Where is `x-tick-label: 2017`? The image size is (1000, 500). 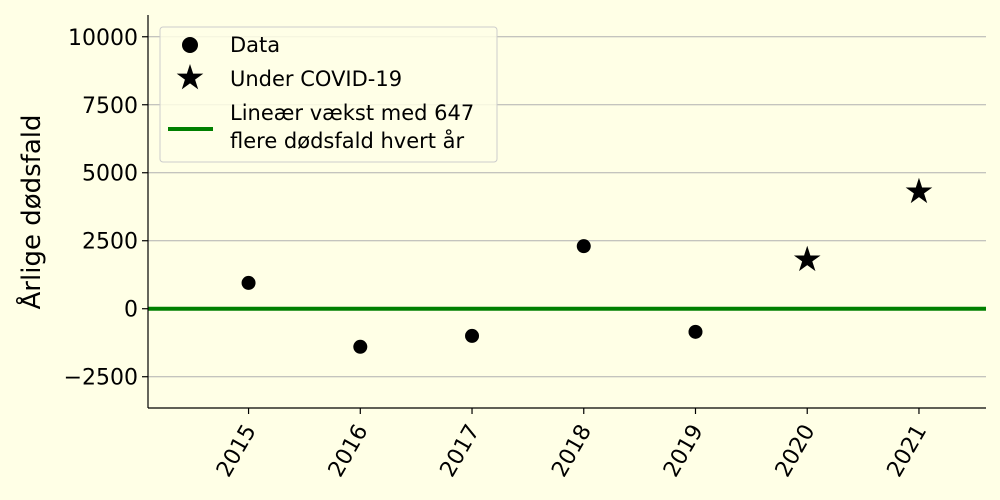
x-tick-label: 2017 is located at coordinates (461, 451).